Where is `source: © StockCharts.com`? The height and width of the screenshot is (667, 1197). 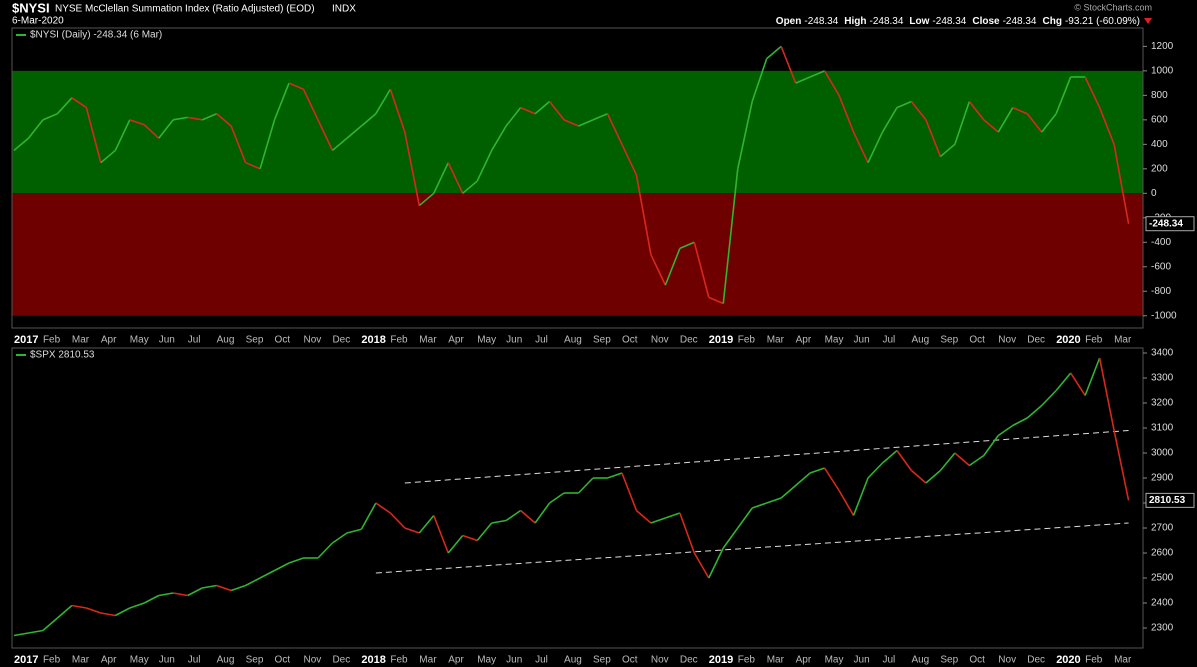 source: © StockCharts.com is located at coordinates (1113, 7).